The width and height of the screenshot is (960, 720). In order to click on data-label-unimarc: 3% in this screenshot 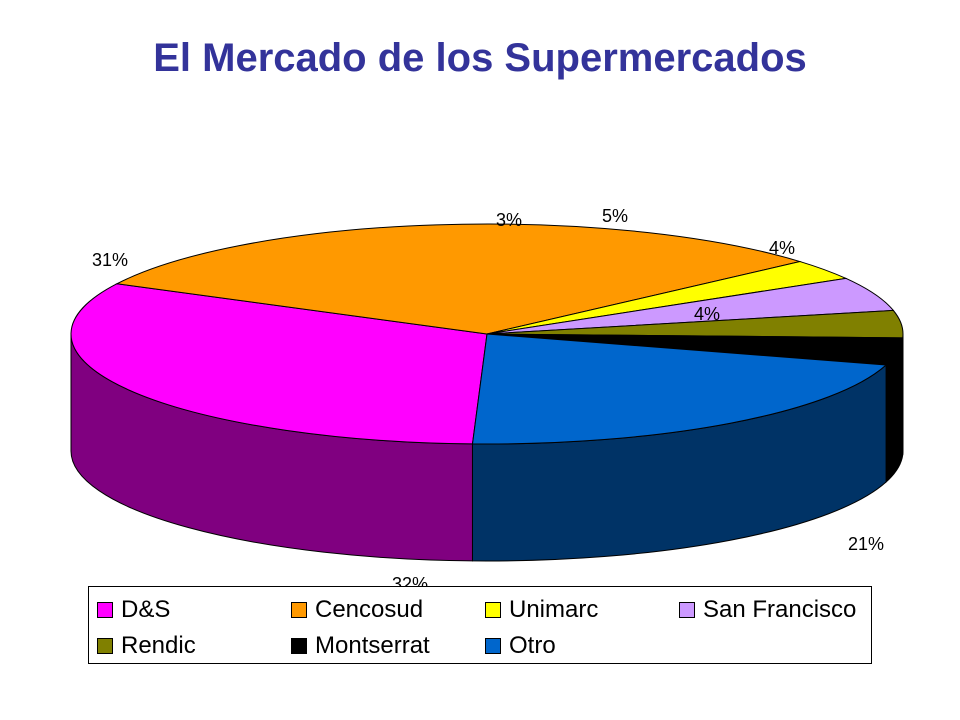, I will do `click(509, 220)`.